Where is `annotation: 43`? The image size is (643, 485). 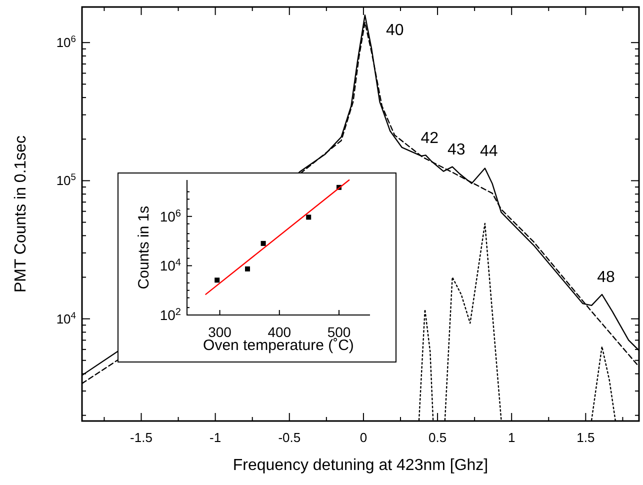 annotation: 43 is located at coordinates (456, 149).